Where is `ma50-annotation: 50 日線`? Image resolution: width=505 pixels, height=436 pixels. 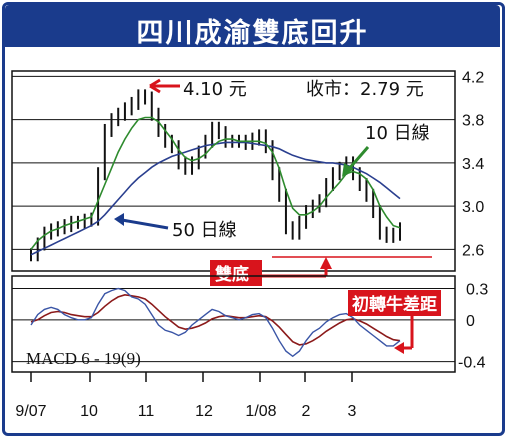 ma50-annotation: 50 日線 is located at coordinates (204, 230).